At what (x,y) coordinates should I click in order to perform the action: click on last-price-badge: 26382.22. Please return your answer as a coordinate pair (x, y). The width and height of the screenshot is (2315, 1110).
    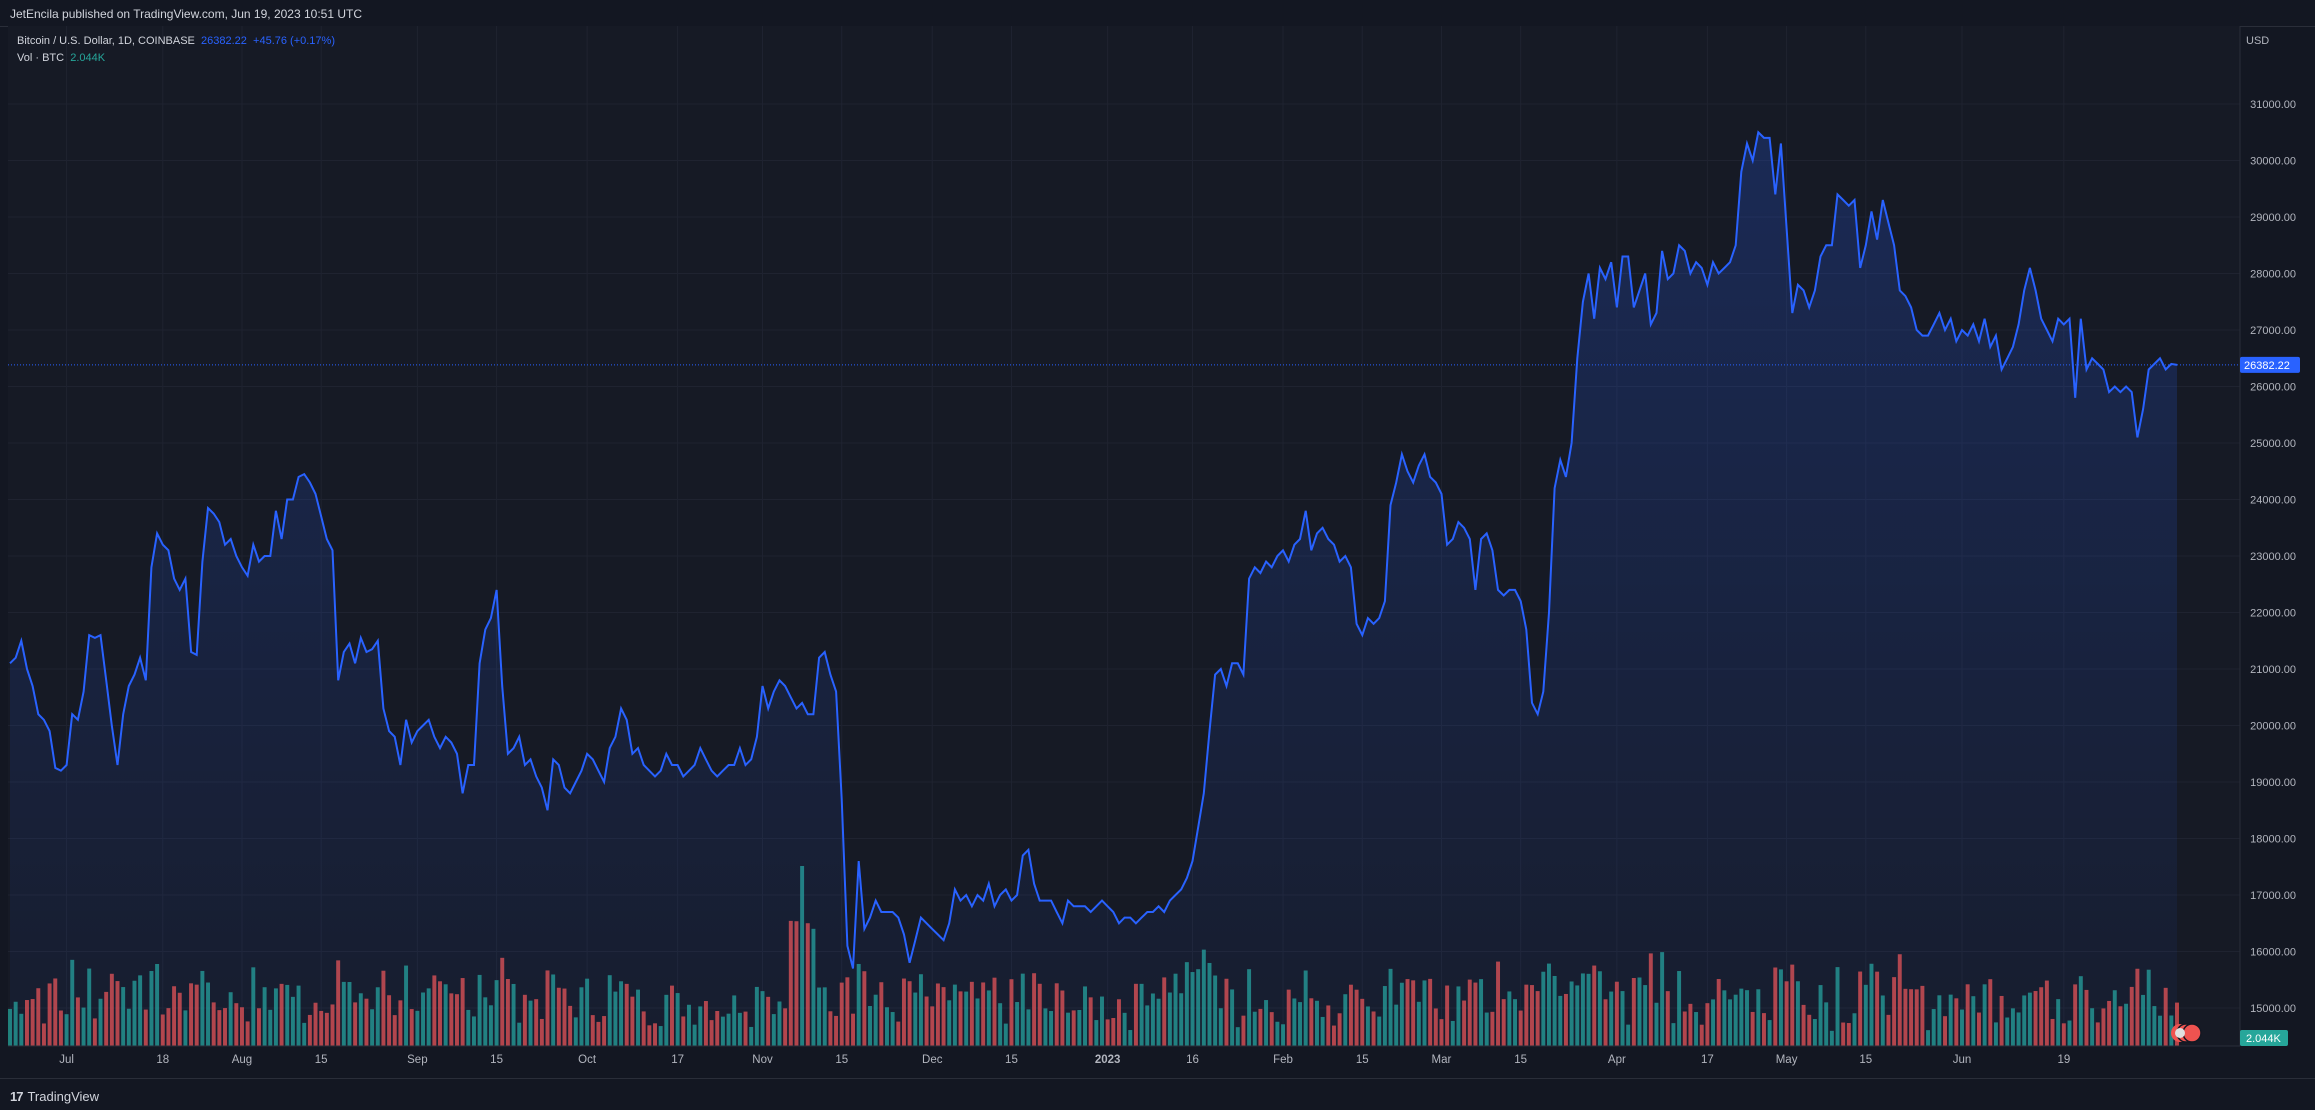
    Looking at the image, I should click on (2270, 364).